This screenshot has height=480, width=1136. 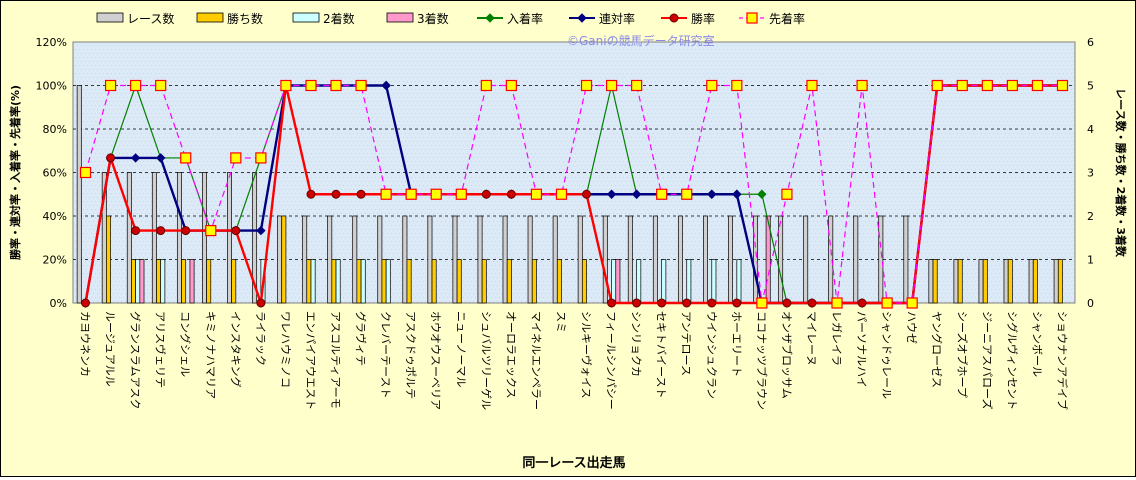 I want to click on legend-label-6: 勝率, so click(x=703, y=18).